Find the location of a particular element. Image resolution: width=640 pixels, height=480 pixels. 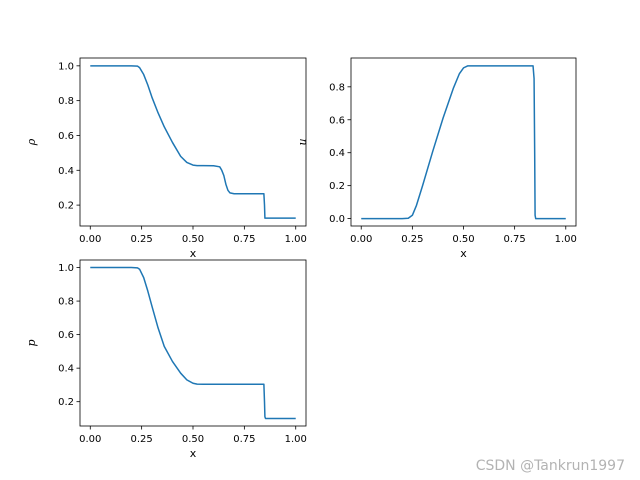

y-axis-label: p is located at coordinates (31, 342).